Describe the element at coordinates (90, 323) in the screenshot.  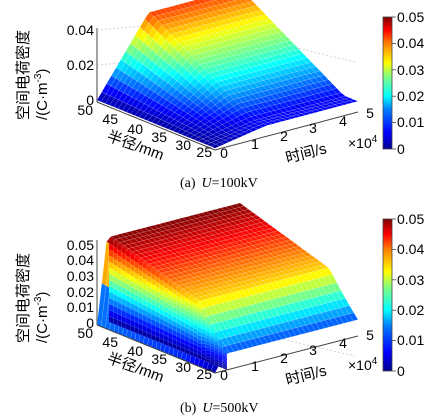
I see `z-tick-b-5: 0` at that location.